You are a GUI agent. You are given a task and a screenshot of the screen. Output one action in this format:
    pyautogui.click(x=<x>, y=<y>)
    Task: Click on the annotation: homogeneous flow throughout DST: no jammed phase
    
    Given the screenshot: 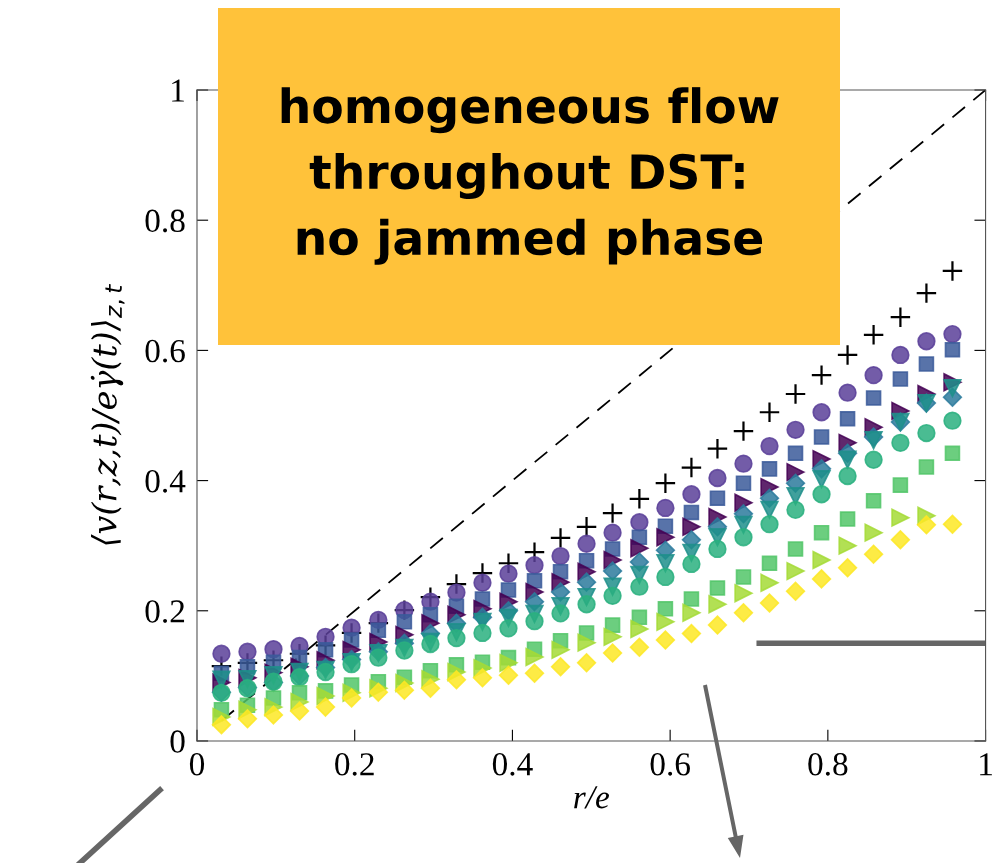 What is the action you would take?
    pyautogui.click(x=530, y=176)
    